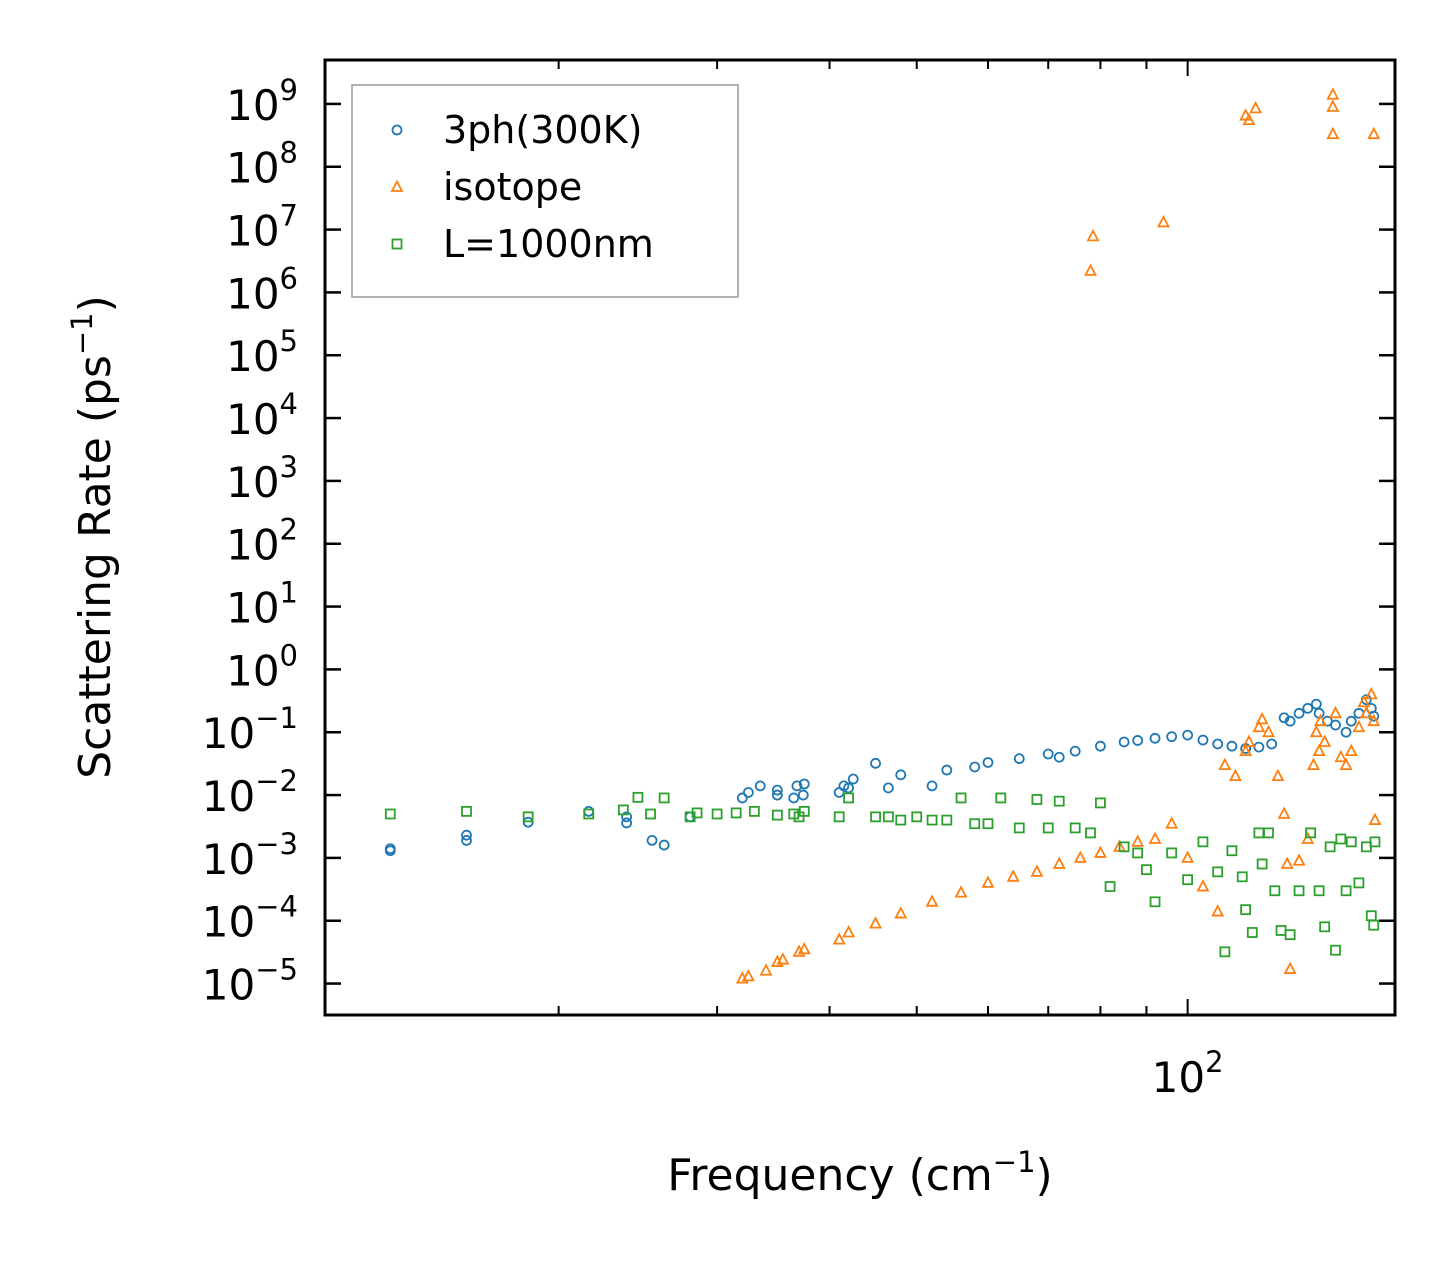  What do you see at coordinates (542, 130) in the screenshot?
I see `legend-label: 3ph(300K)` at bounding box center [542, 130].